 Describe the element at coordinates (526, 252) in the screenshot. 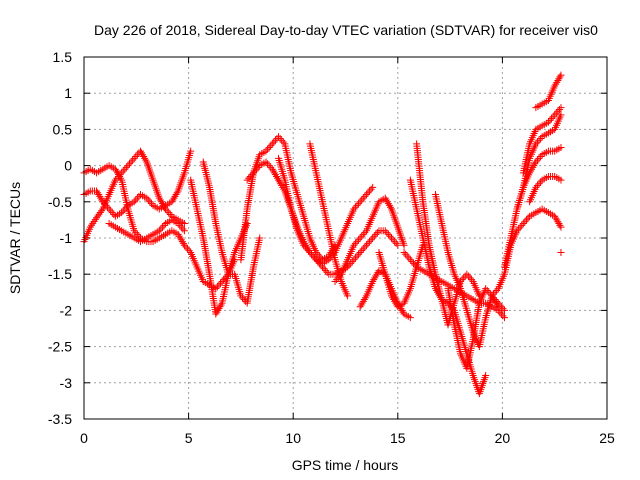

I see `series-arc-s` at that location.